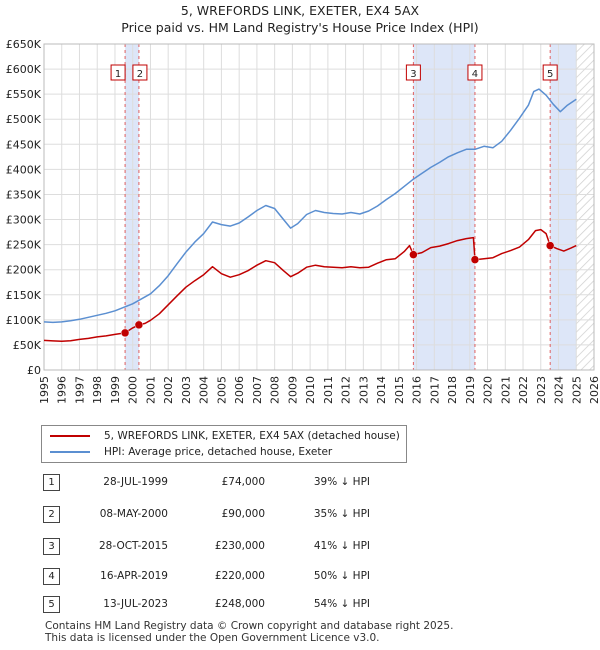  What do you see at coordinates (239, 604) in the screenshot?
I see `sale-price: £248,000` at bounding box center [239, 604].